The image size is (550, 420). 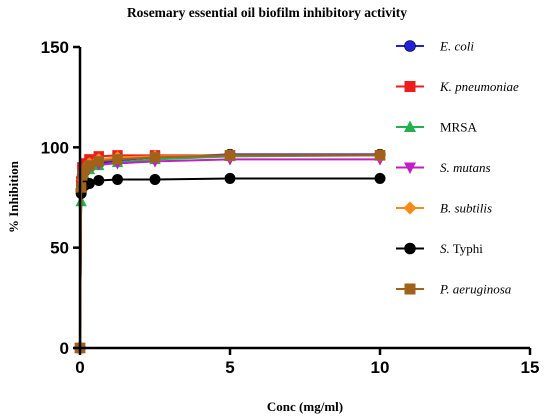 What do you see at coordinates (479, 86) in the screenshot?
I see `legend-label: K. pneumoniae` at bounding box center [479, 86].